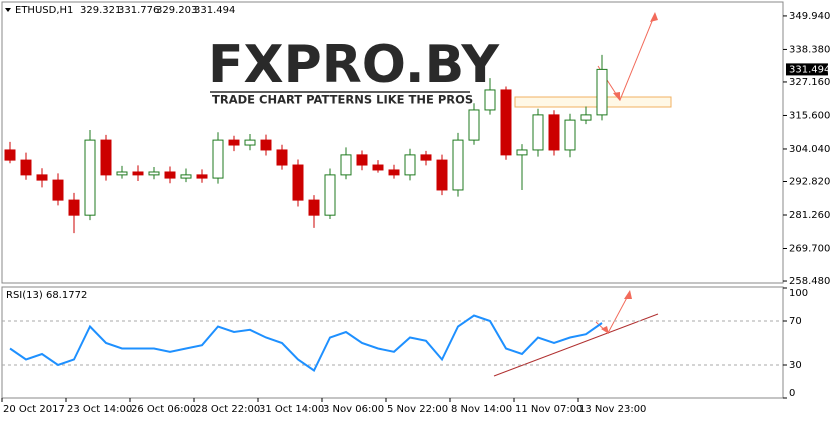  I want to click on y-tick-label: 327.160, so click(809, 82).